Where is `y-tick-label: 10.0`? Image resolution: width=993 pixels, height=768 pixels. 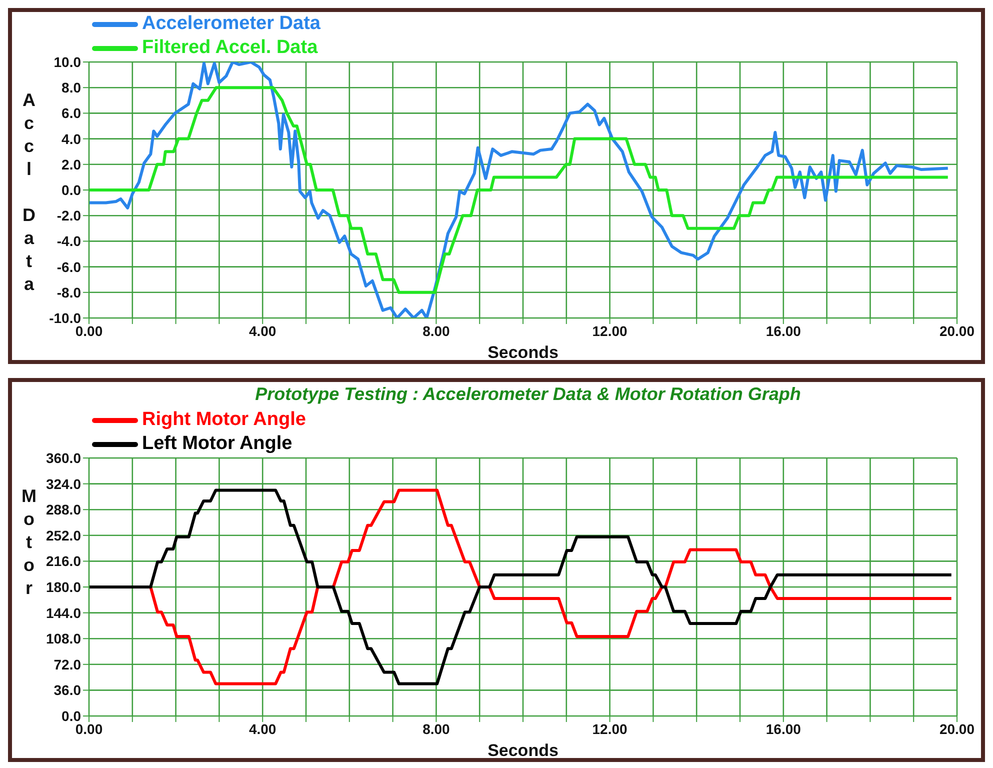
y-tick-label: 10.0 is located at coordinates (68, 62).